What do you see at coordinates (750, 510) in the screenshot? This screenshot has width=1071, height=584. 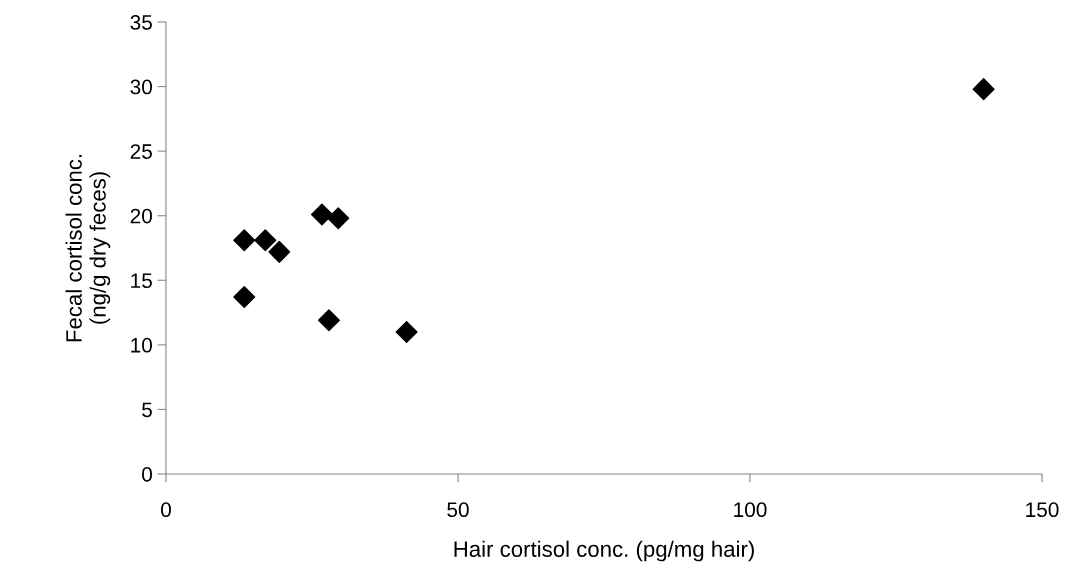 I see `x-tick-label: 100` at bounding box center [750, 510].